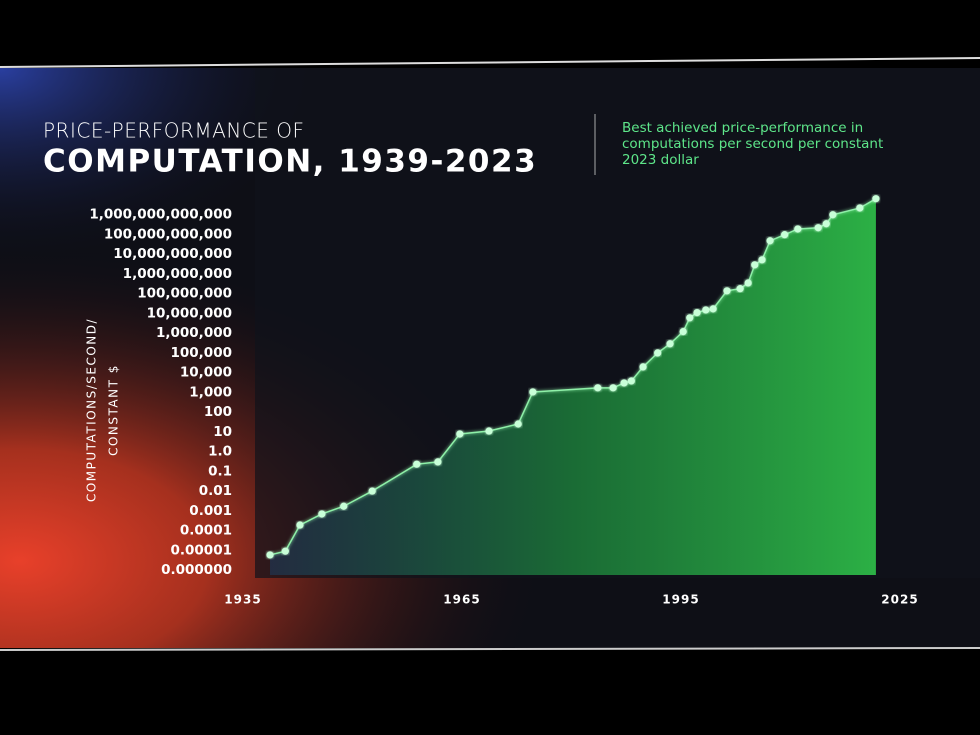 The width and height of the screenshot is (980, 735). I want to click on y-tick-label: 0.000000, so click(196, 570).